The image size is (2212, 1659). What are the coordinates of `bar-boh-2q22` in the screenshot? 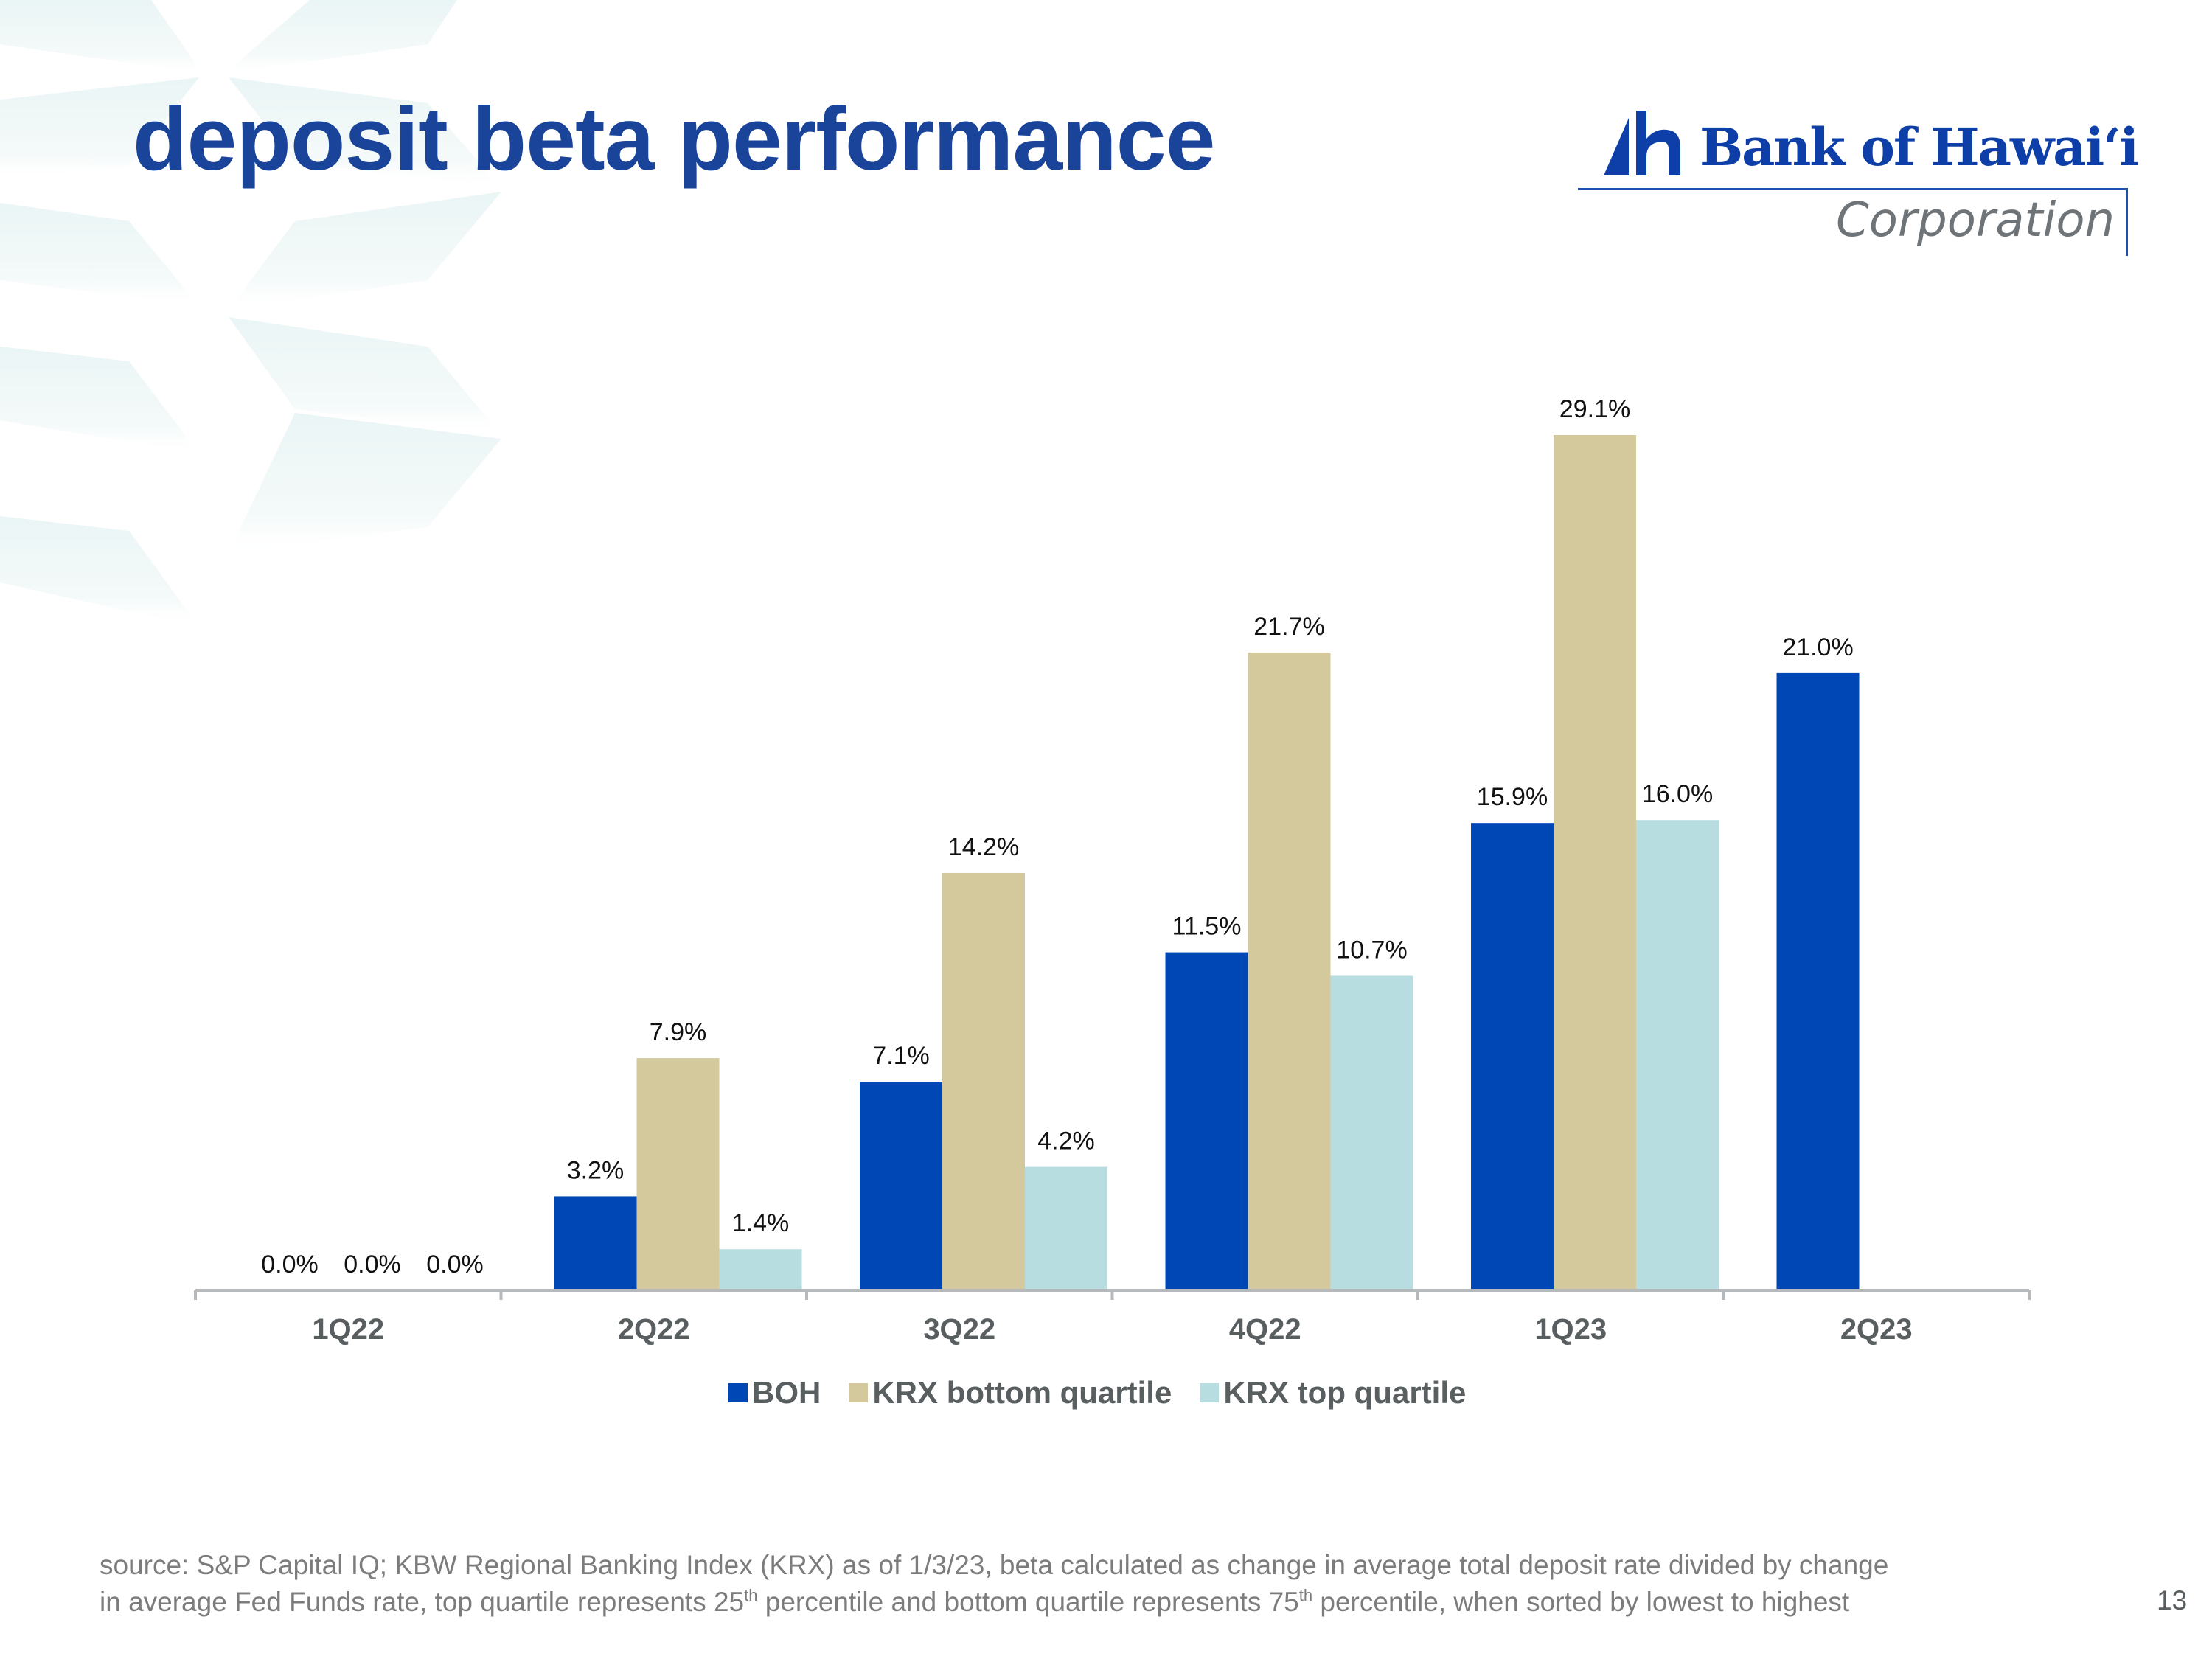 It's located at (595, 1243).